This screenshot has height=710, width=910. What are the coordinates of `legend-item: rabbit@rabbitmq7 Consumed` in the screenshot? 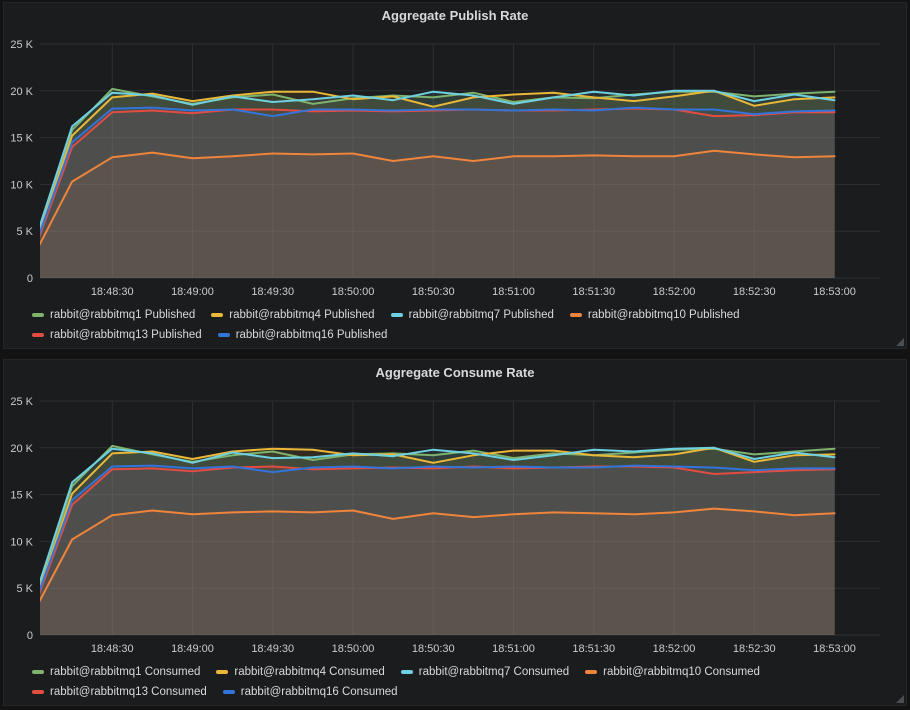 It's located at (485, 672).